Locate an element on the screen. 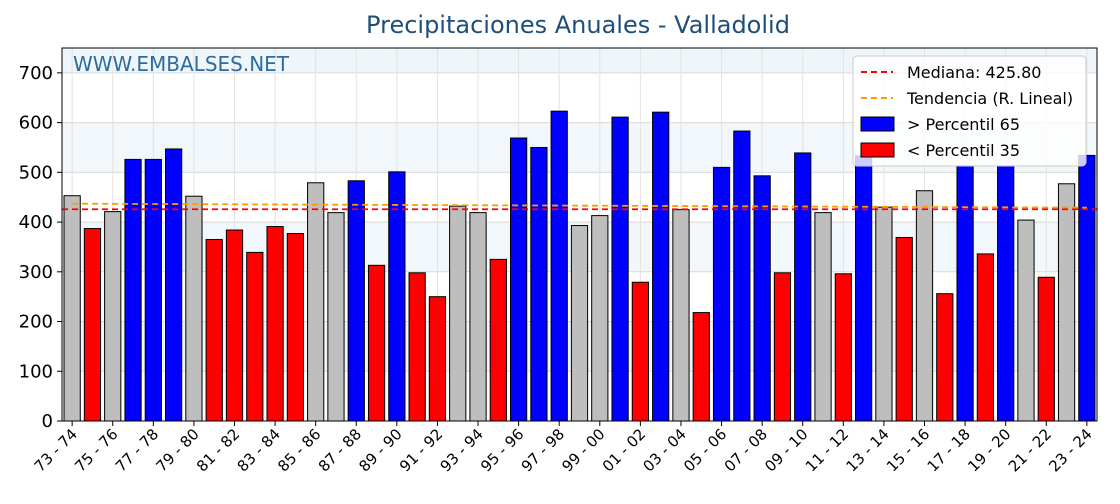 Image resolution: width=1120 pixels, height=504 pixels. legend-label: Mediana: 425.80 is located at coordinates (974, 72).